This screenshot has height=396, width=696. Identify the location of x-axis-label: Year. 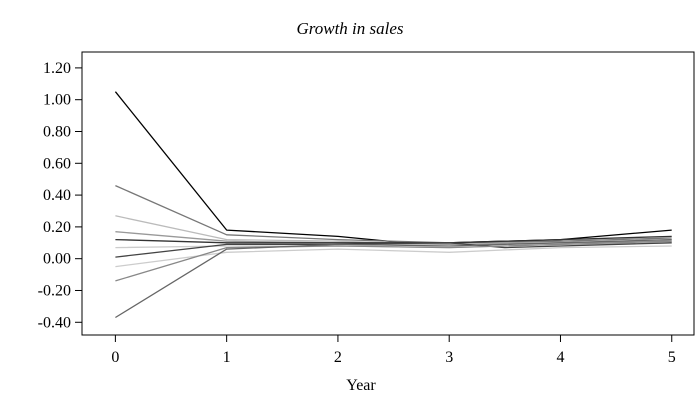
(361, 385).